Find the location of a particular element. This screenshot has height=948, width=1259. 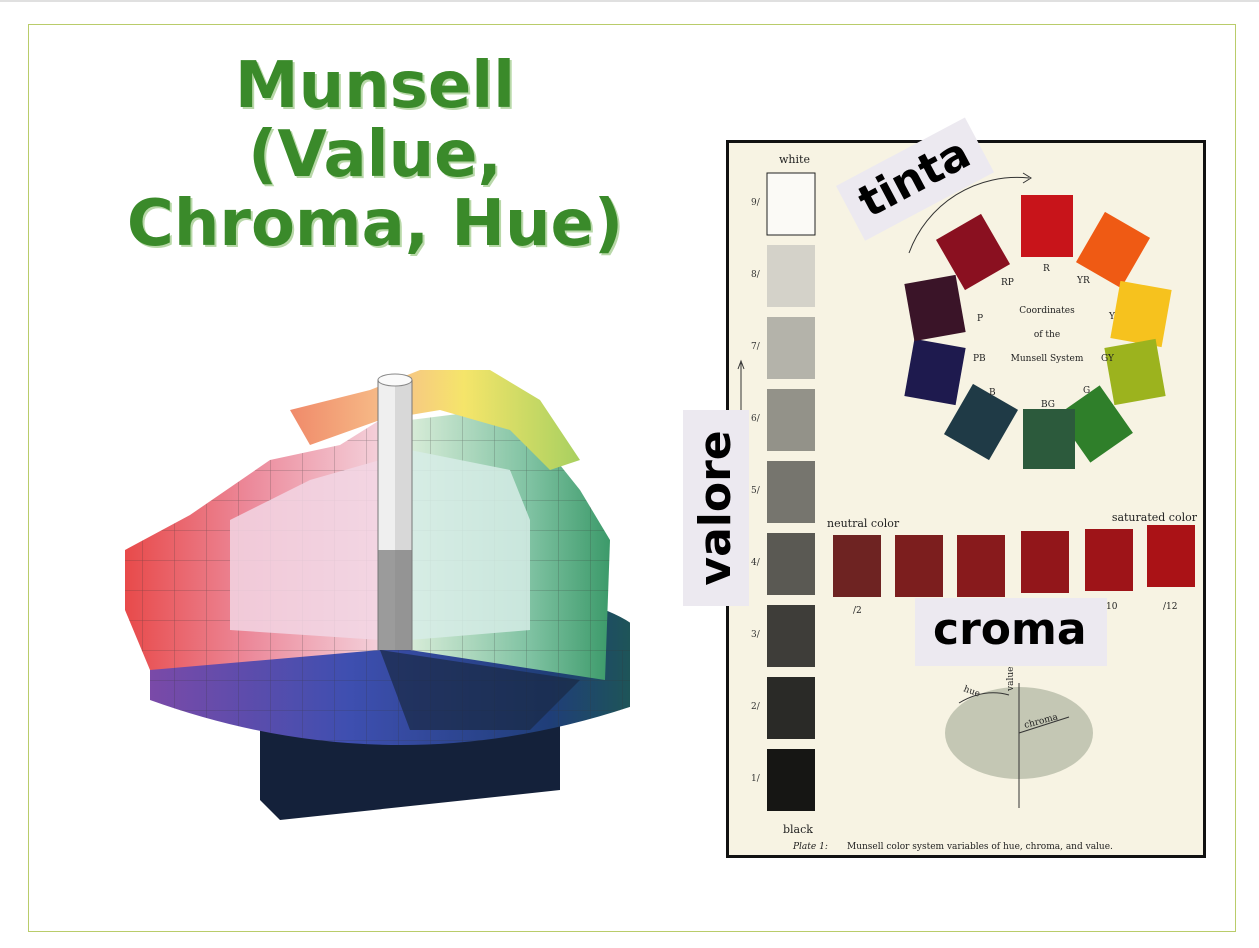

hue-swatch-gy is located at coordinates (1135, 372).